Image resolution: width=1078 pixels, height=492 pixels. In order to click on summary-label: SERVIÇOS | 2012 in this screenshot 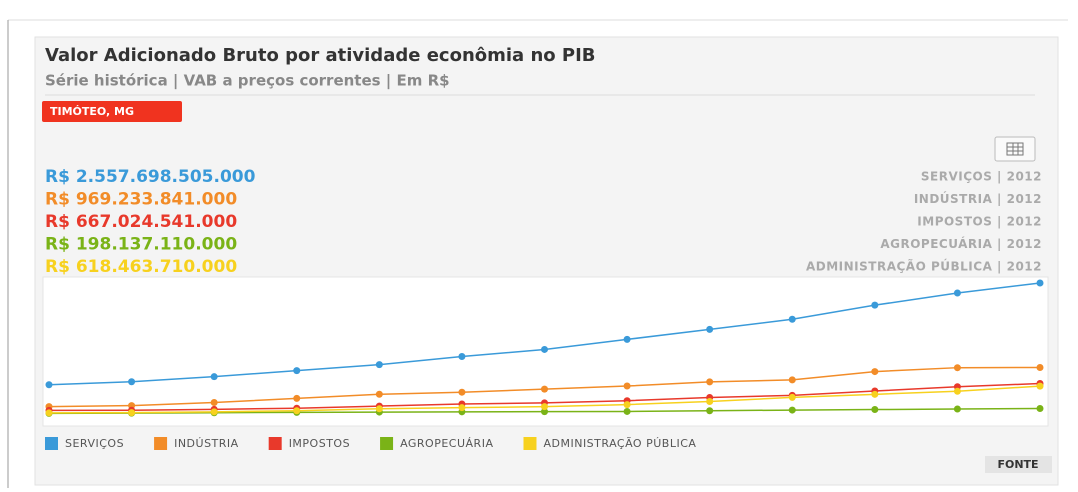, I will do `click(981, 177)`.